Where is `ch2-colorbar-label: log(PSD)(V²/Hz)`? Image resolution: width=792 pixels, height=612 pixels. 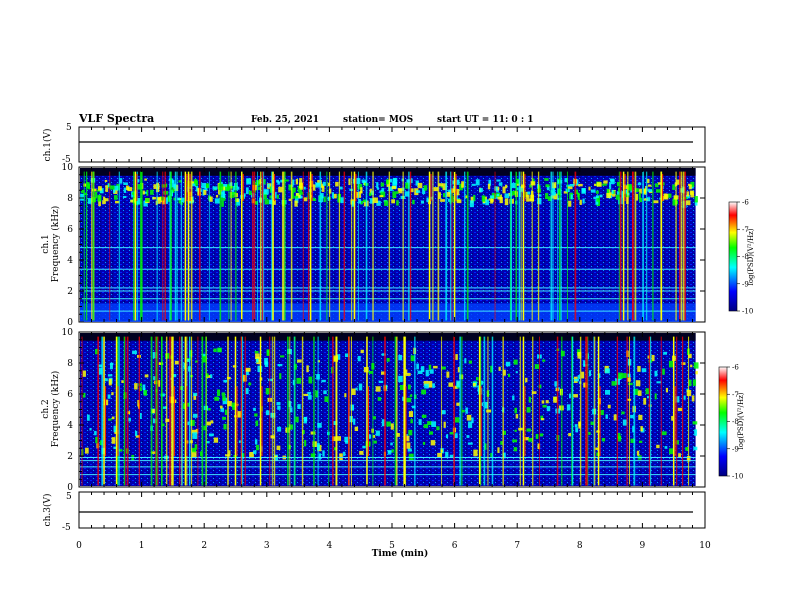 ch2-colorbar-label: log(PSD)(V²/Hz) is located at coordinates (741, 420).